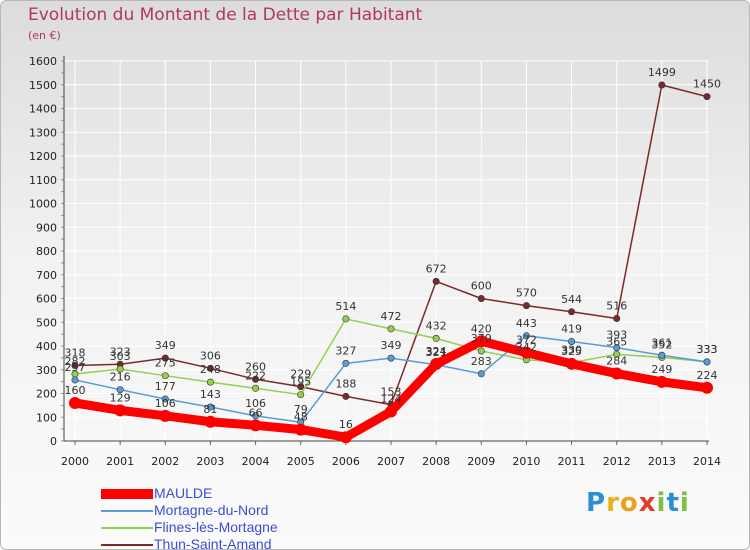 This screenshot has height=550, width=750. Describe the element at coordinates (46, 227) in the screenshot. I see `y-tick-label: 900` at that location.